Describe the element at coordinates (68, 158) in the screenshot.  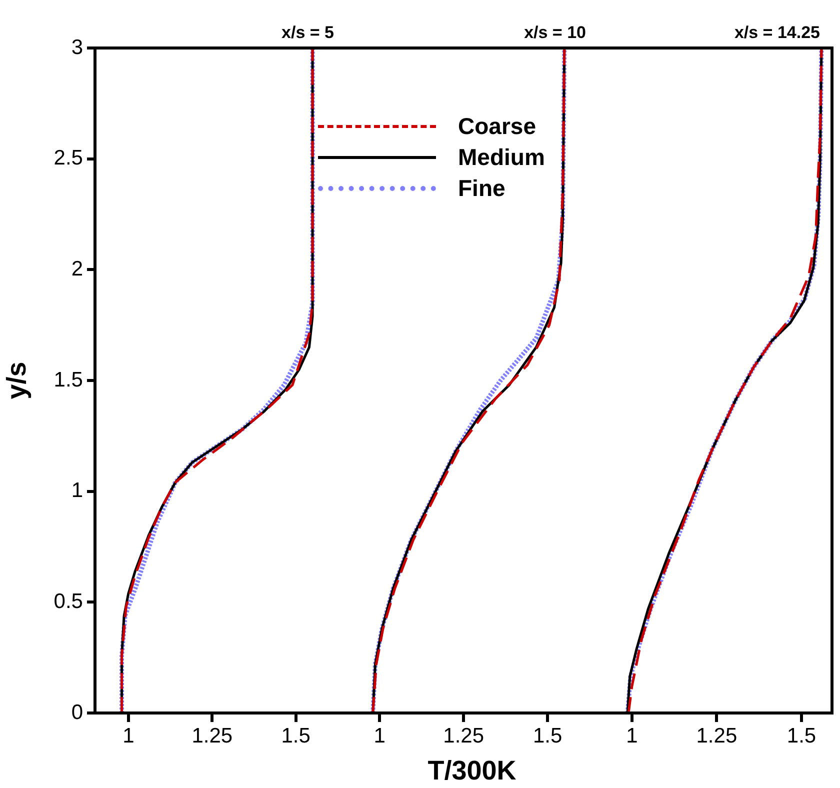
I see `y-tick-label: 2.5` at that location.